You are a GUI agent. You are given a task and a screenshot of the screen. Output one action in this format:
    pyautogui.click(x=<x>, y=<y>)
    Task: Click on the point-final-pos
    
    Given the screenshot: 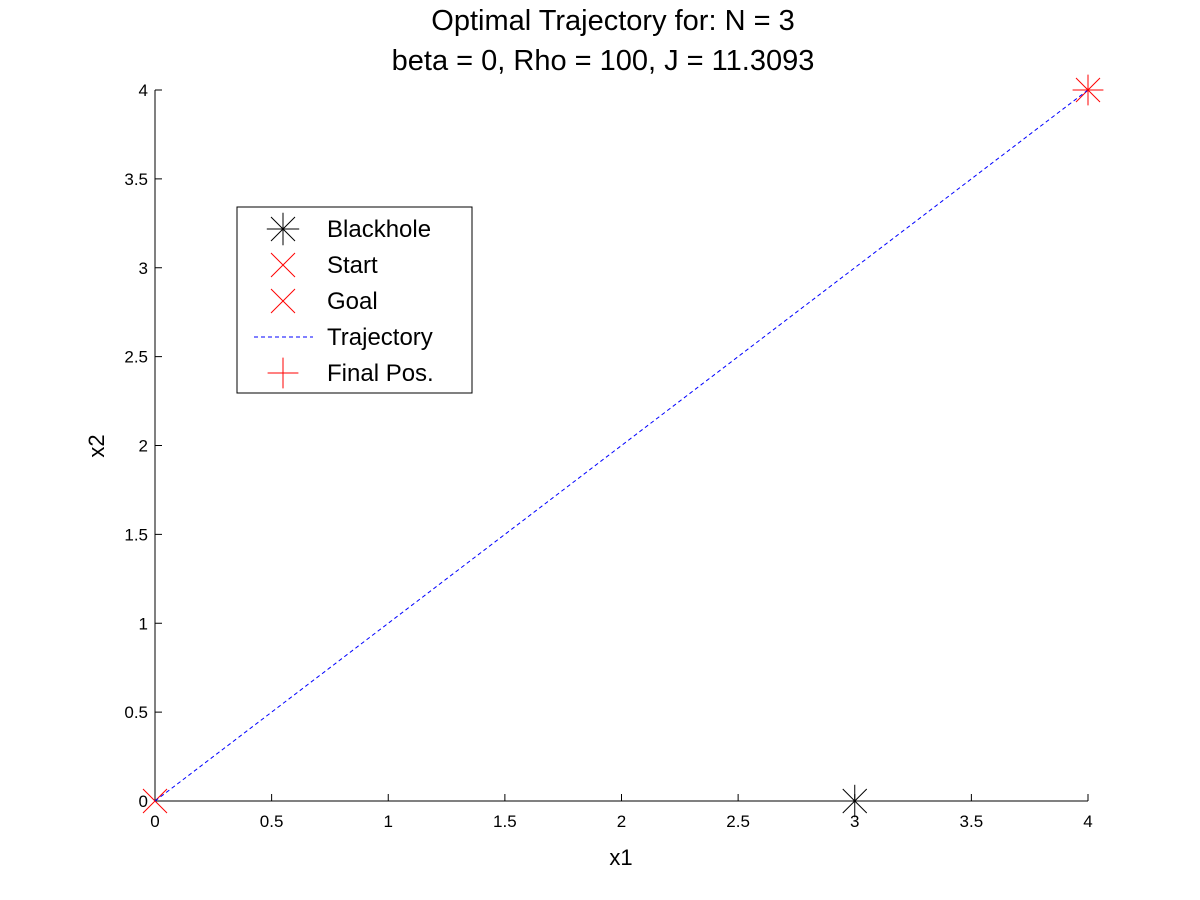 What is the action you would take?
    pyautogui.click(x=1088, y=90)
    